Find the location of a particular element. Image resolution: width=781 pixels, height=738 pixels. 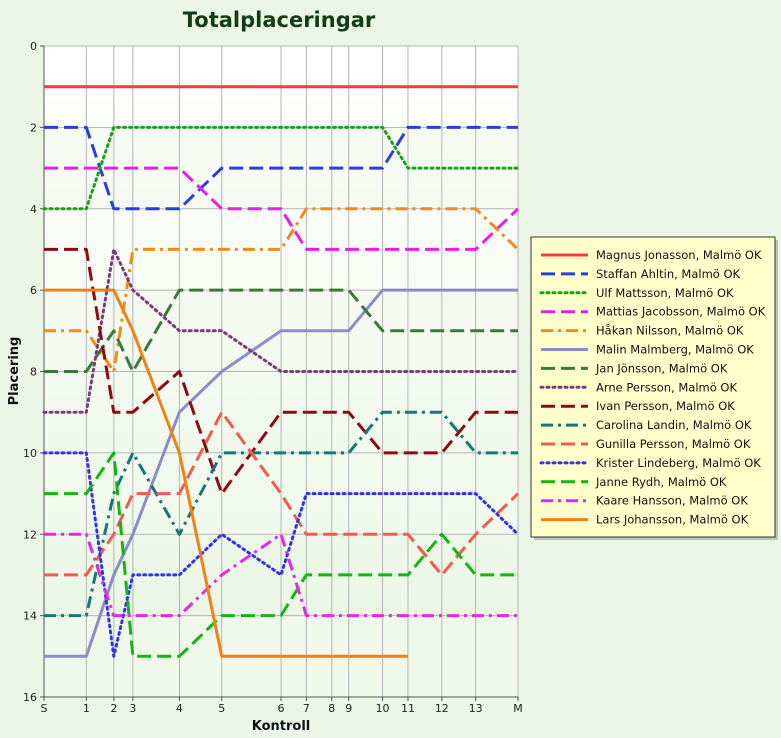

x-tick-label: 10 is located at coordinates (383, 708).